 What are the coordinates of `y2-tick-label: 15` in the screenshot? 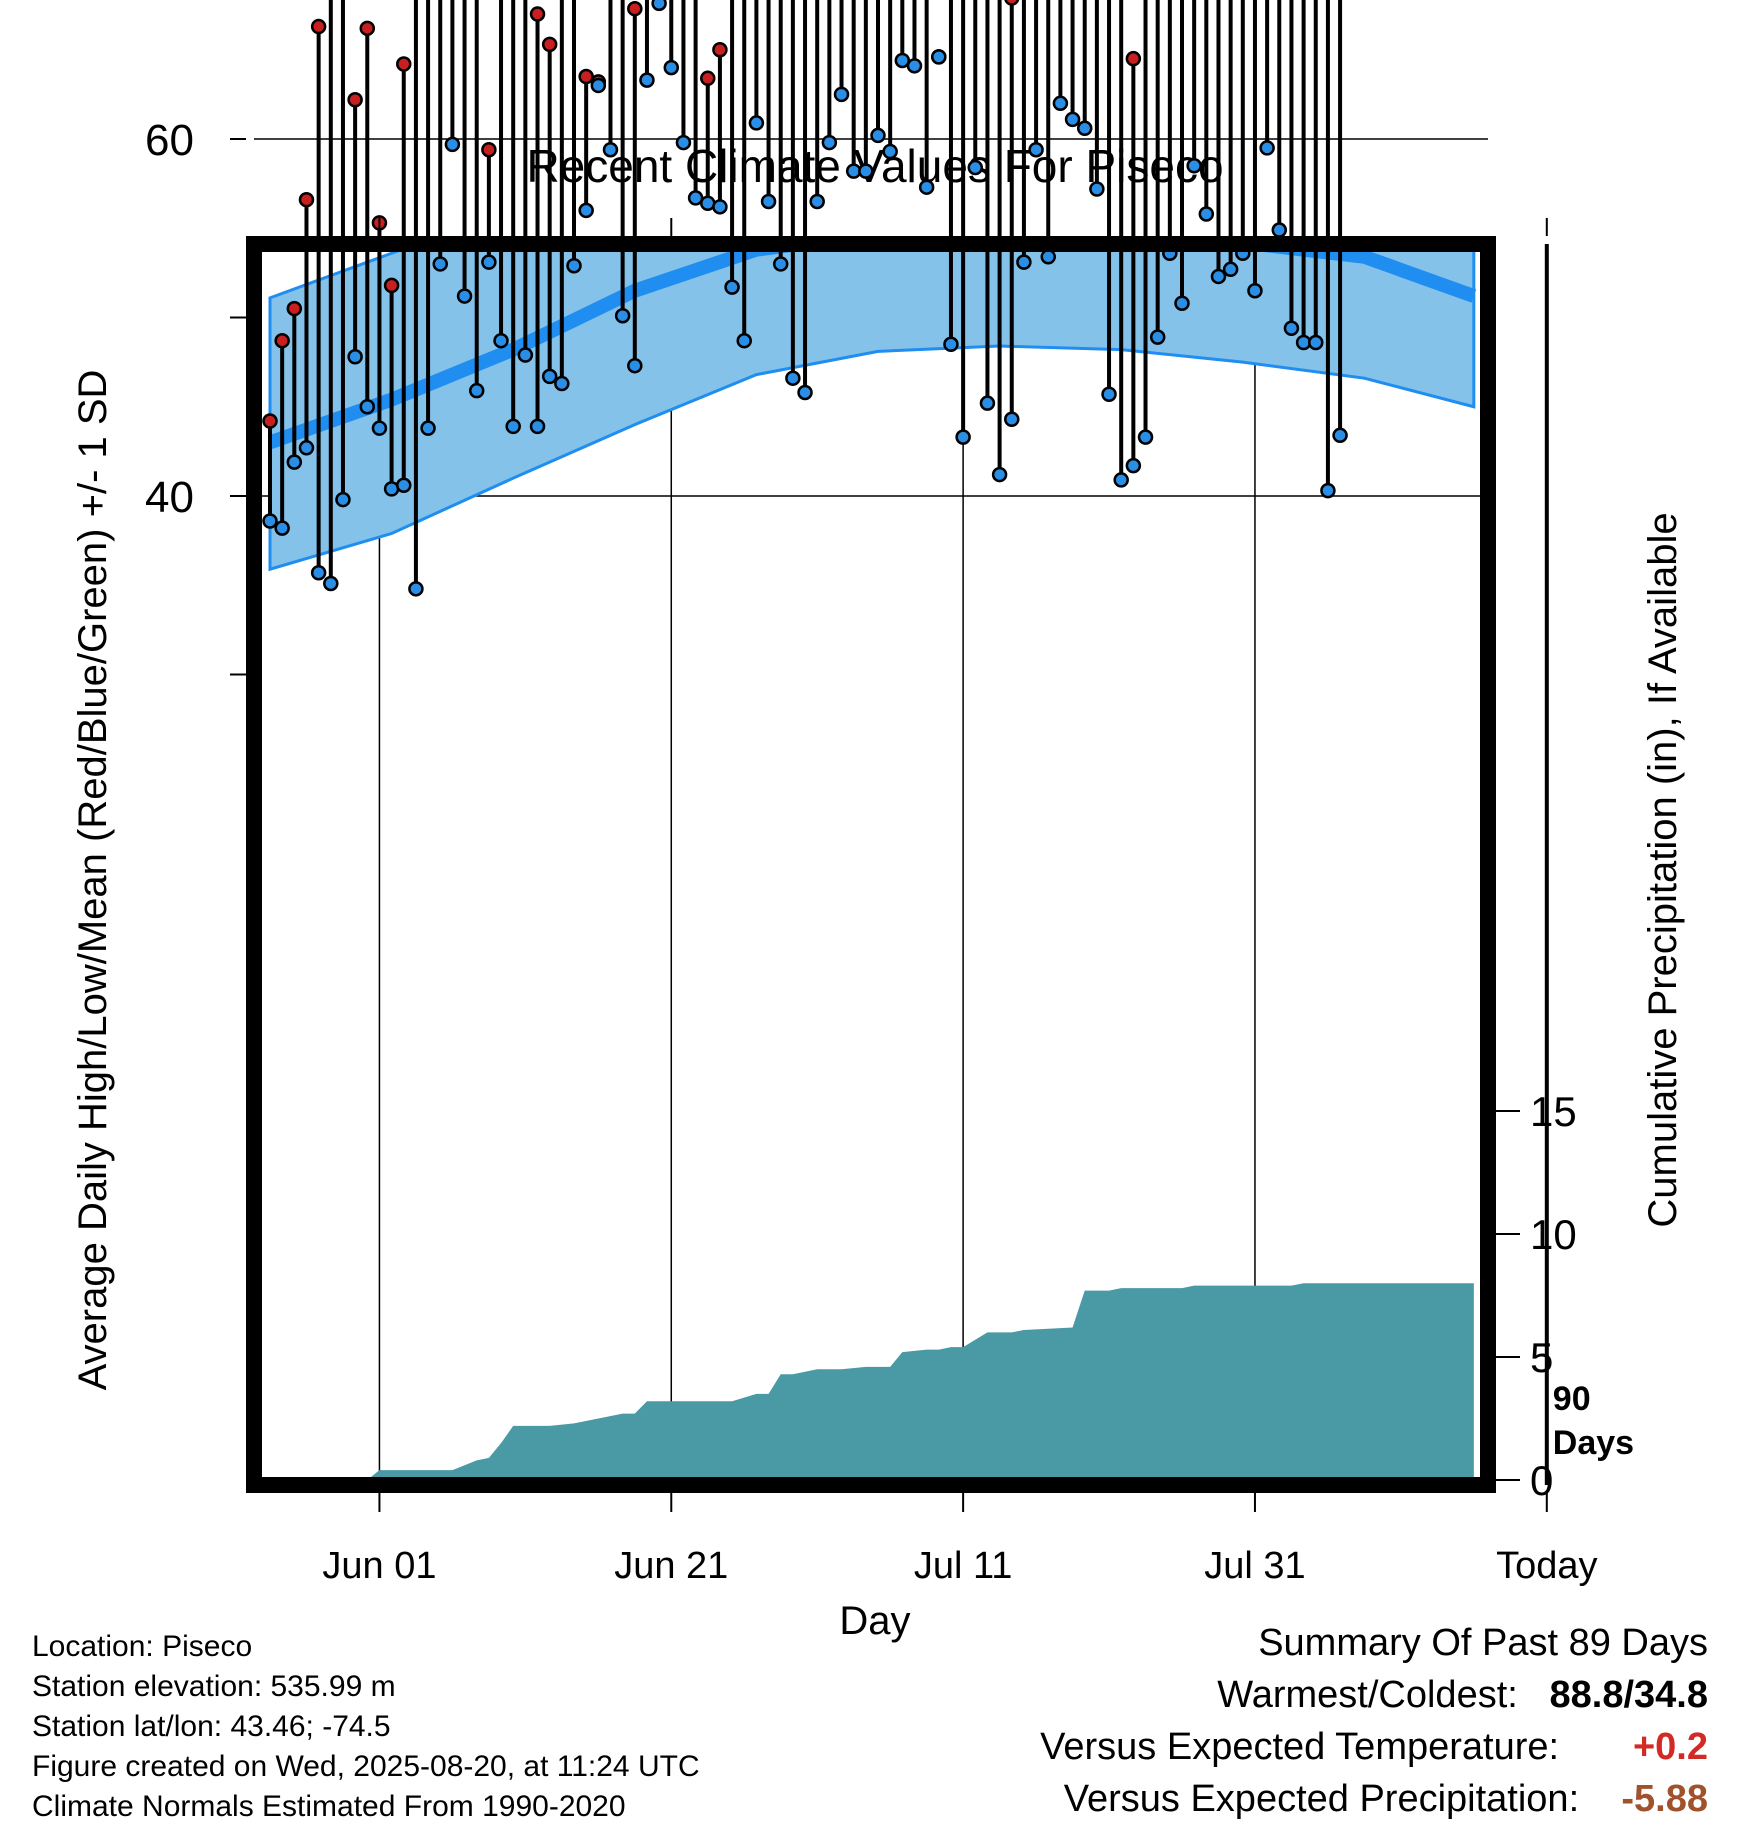 It's located at (1553, 1111).